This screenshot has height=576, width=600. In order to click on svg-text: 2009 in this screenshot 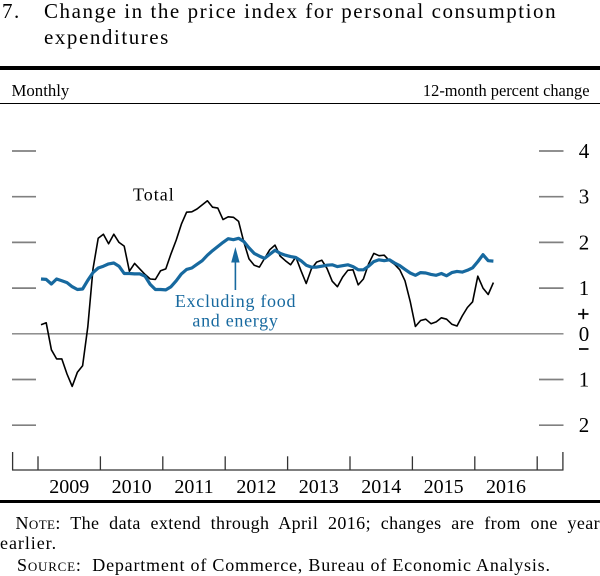, I will do `click(69, 487)`.